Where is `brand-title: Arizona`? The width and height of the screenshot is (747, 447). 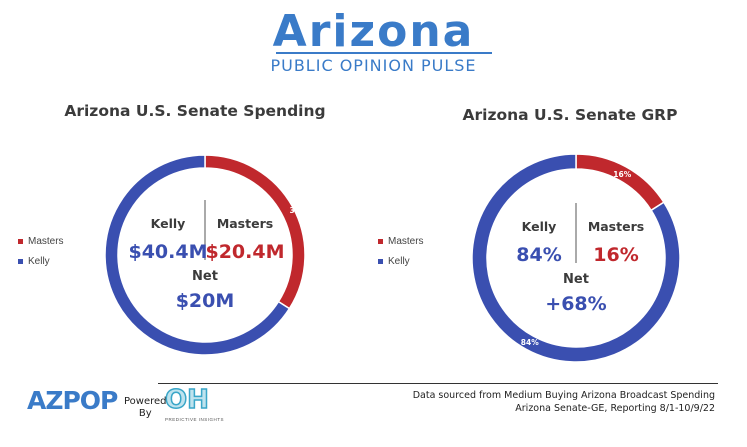 brand-title: Arizona is located at coordinates (373, 31).